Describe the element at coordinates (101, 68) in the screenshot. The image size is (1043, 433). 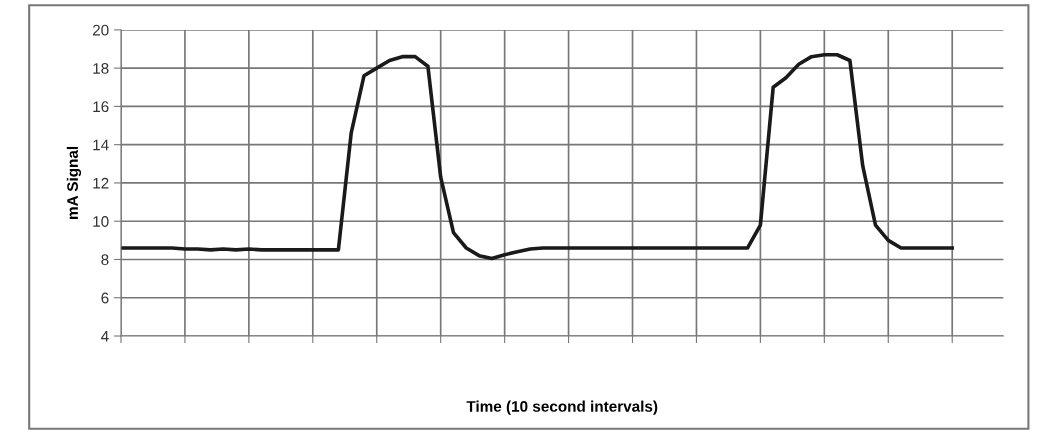
I see `y-tick-label: 18` at that location.